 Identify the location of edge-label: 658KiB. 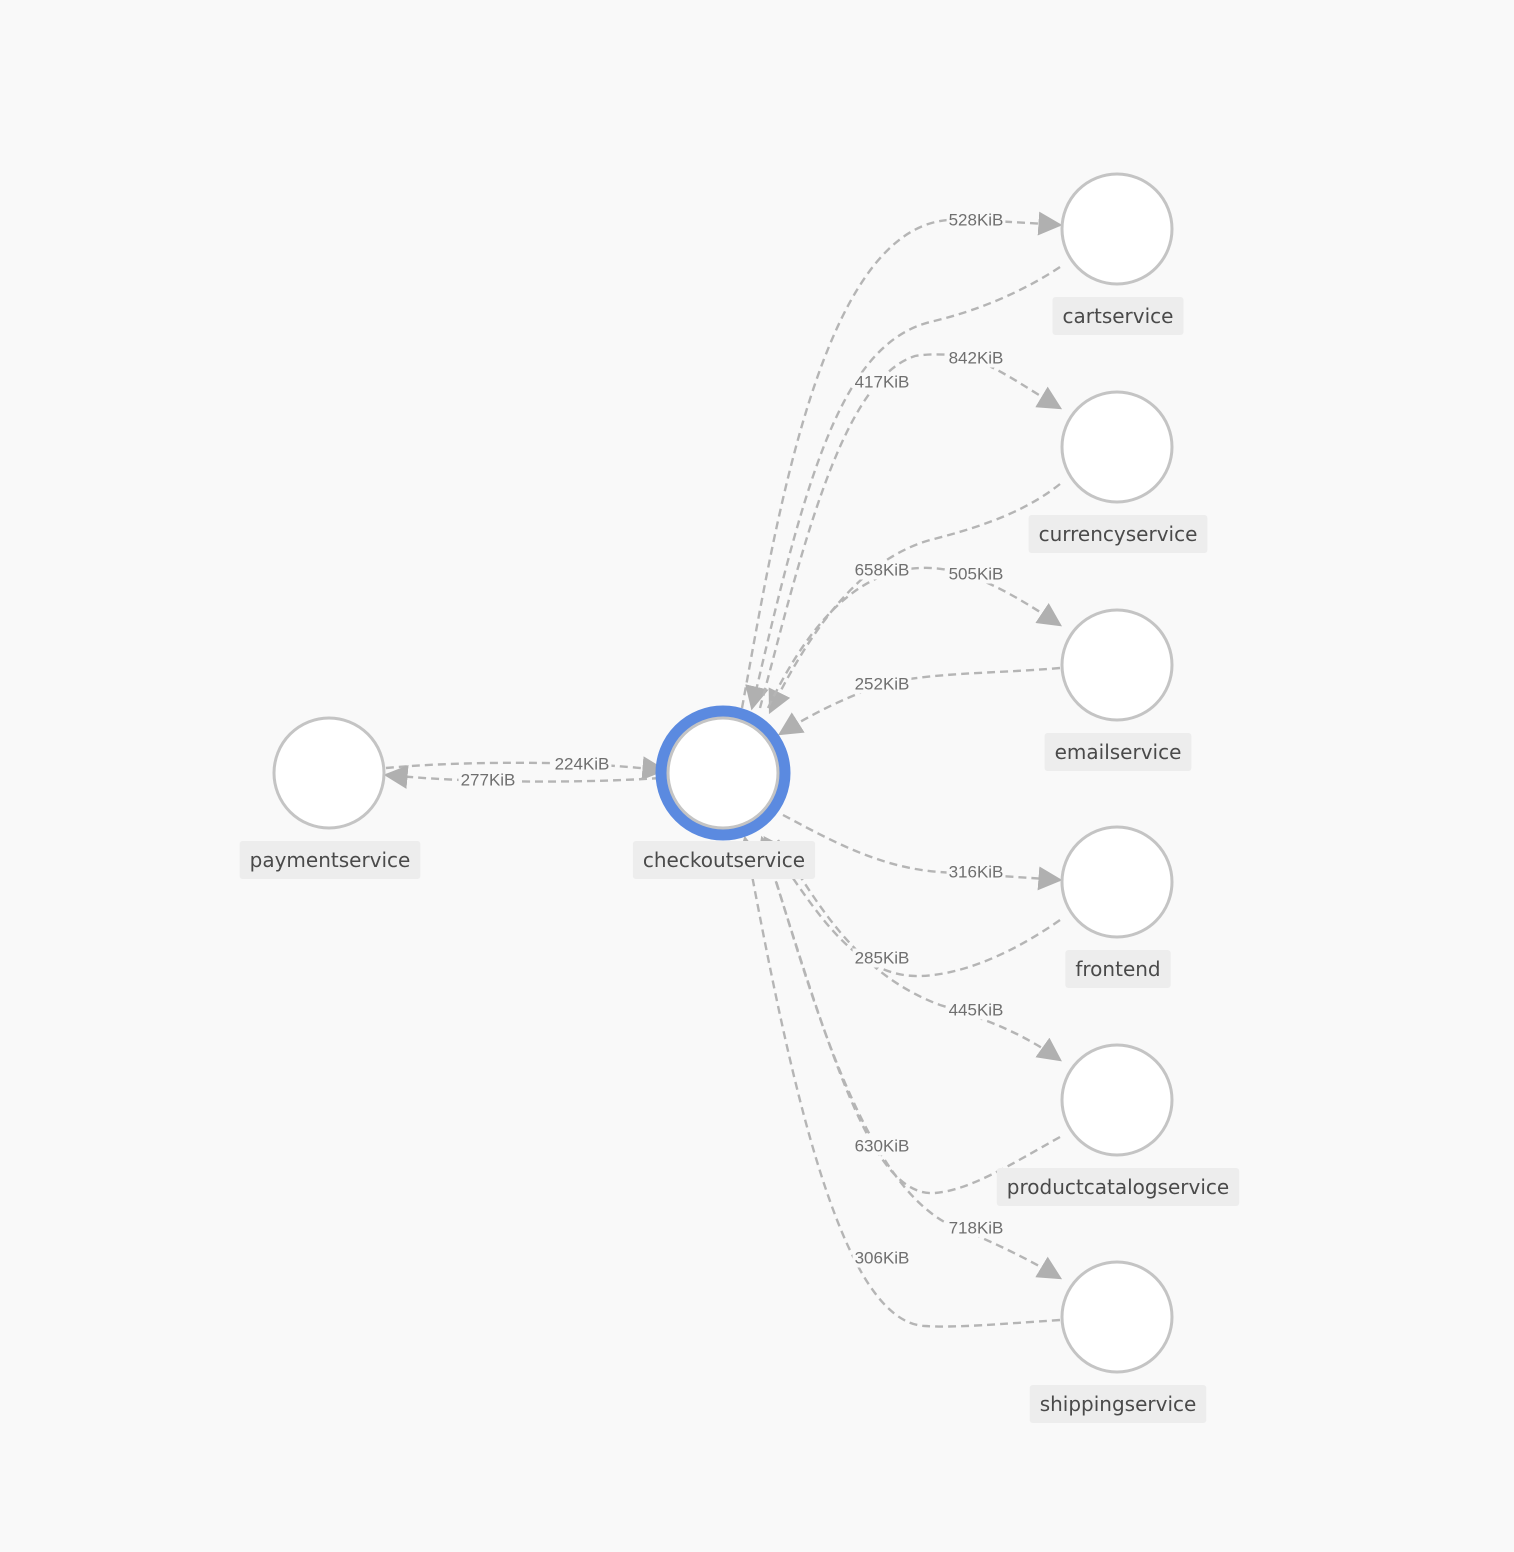
(882, 570).